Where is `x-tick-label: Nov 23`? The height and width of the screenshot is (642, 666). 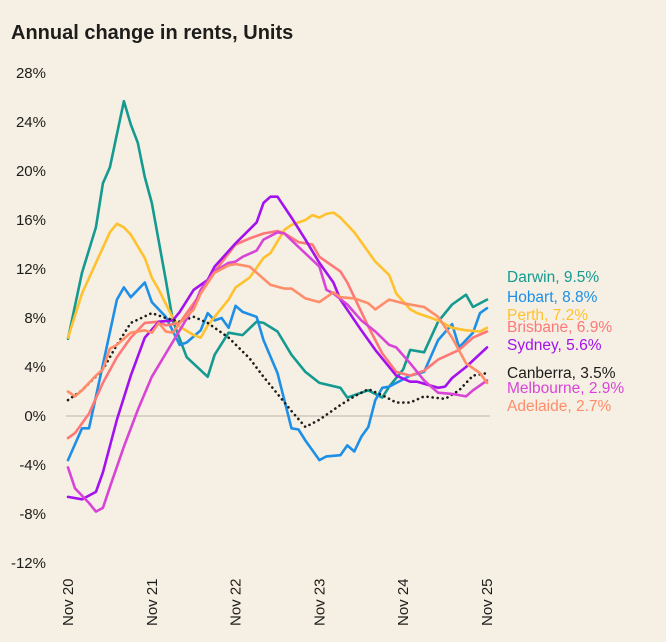
x-tick-label: Nov 23 is located at coordinates (319, 602).